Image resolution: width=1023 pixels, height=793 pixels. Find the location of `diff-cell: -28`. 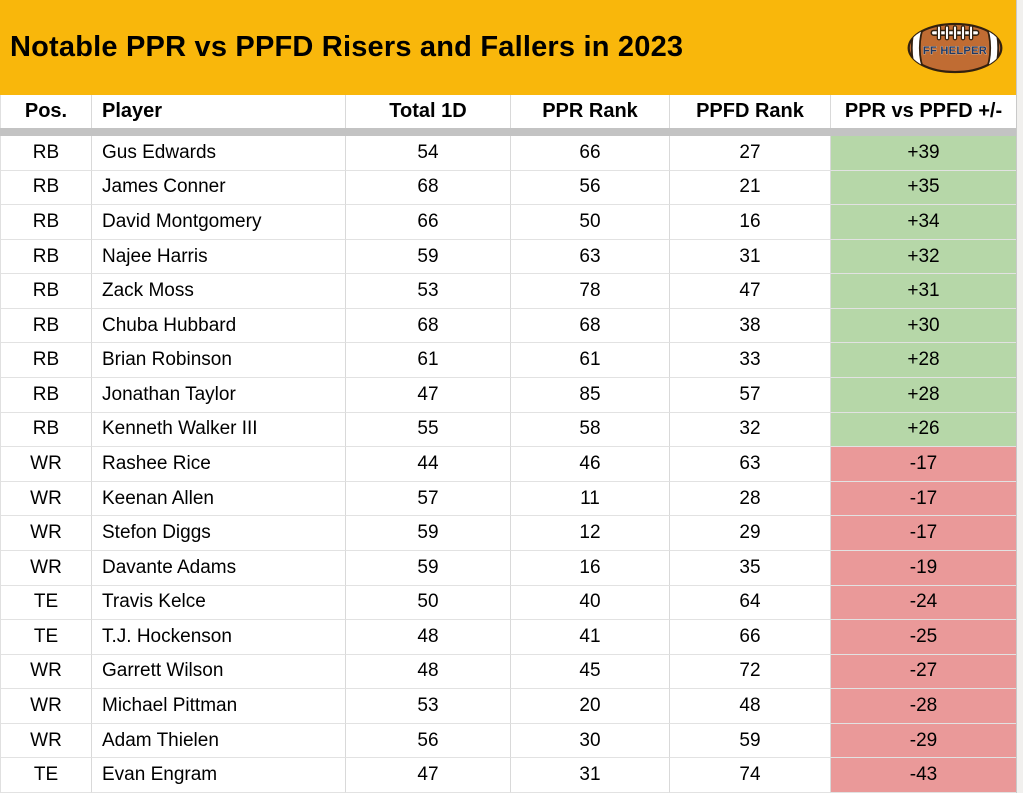

diff-cell: -28 is located at coordinates (923, 706).